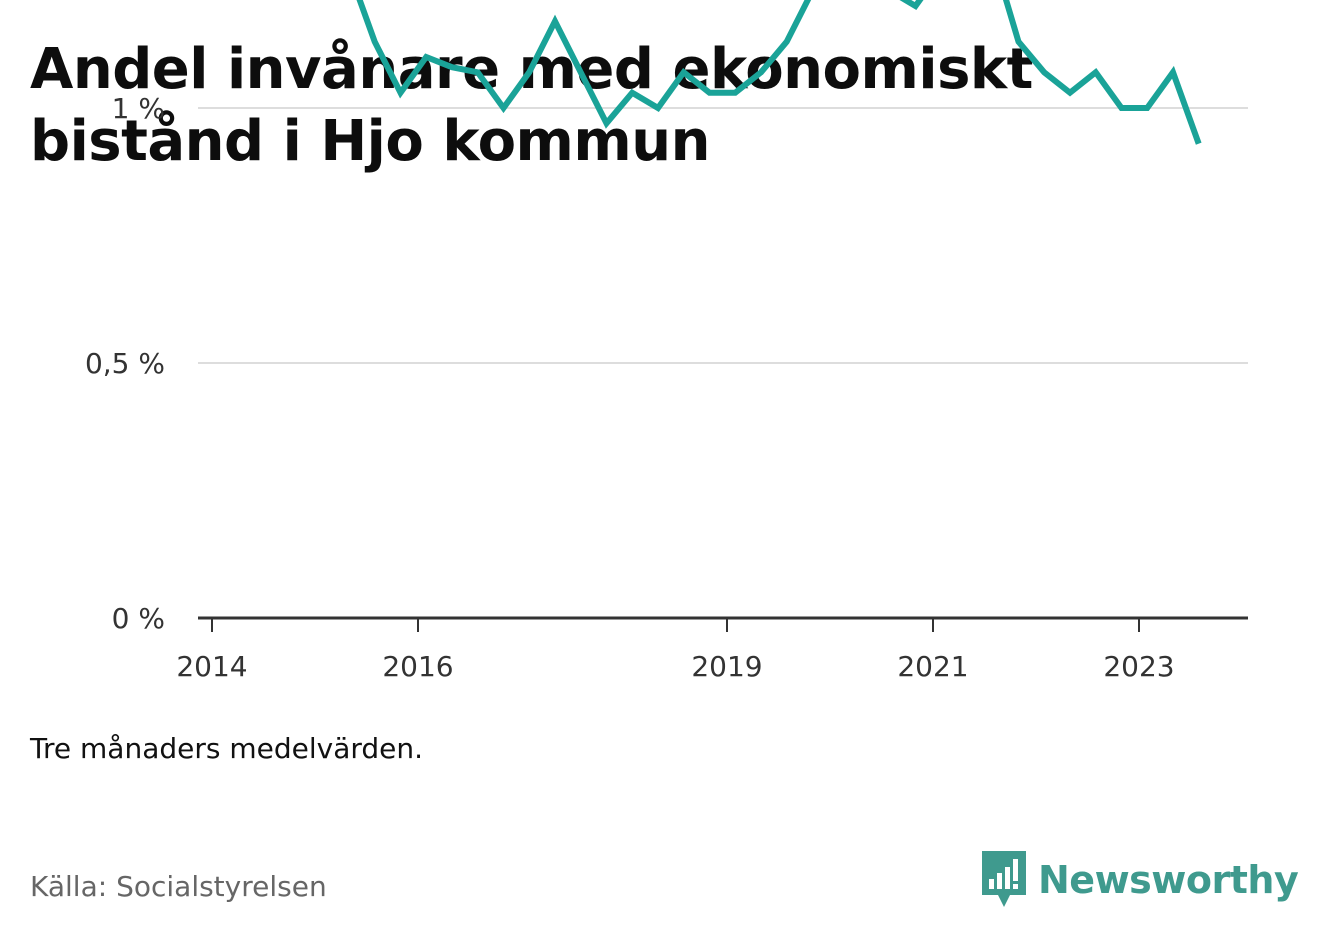 The height and width of the screenshot is (939, 1322). What do you see at coordinates (417, 666) in the screenshot?
I see `x-tick-label: 2016` at bounding box center [417, 666].